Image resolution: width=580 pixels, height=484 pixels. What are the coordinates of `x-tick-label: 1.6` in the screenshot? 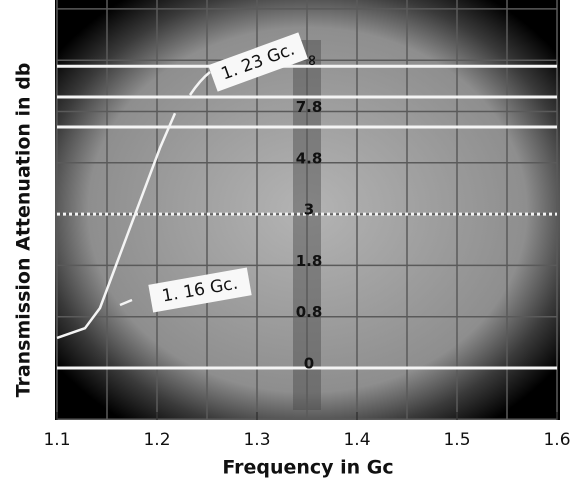 It's located at (556, 440).